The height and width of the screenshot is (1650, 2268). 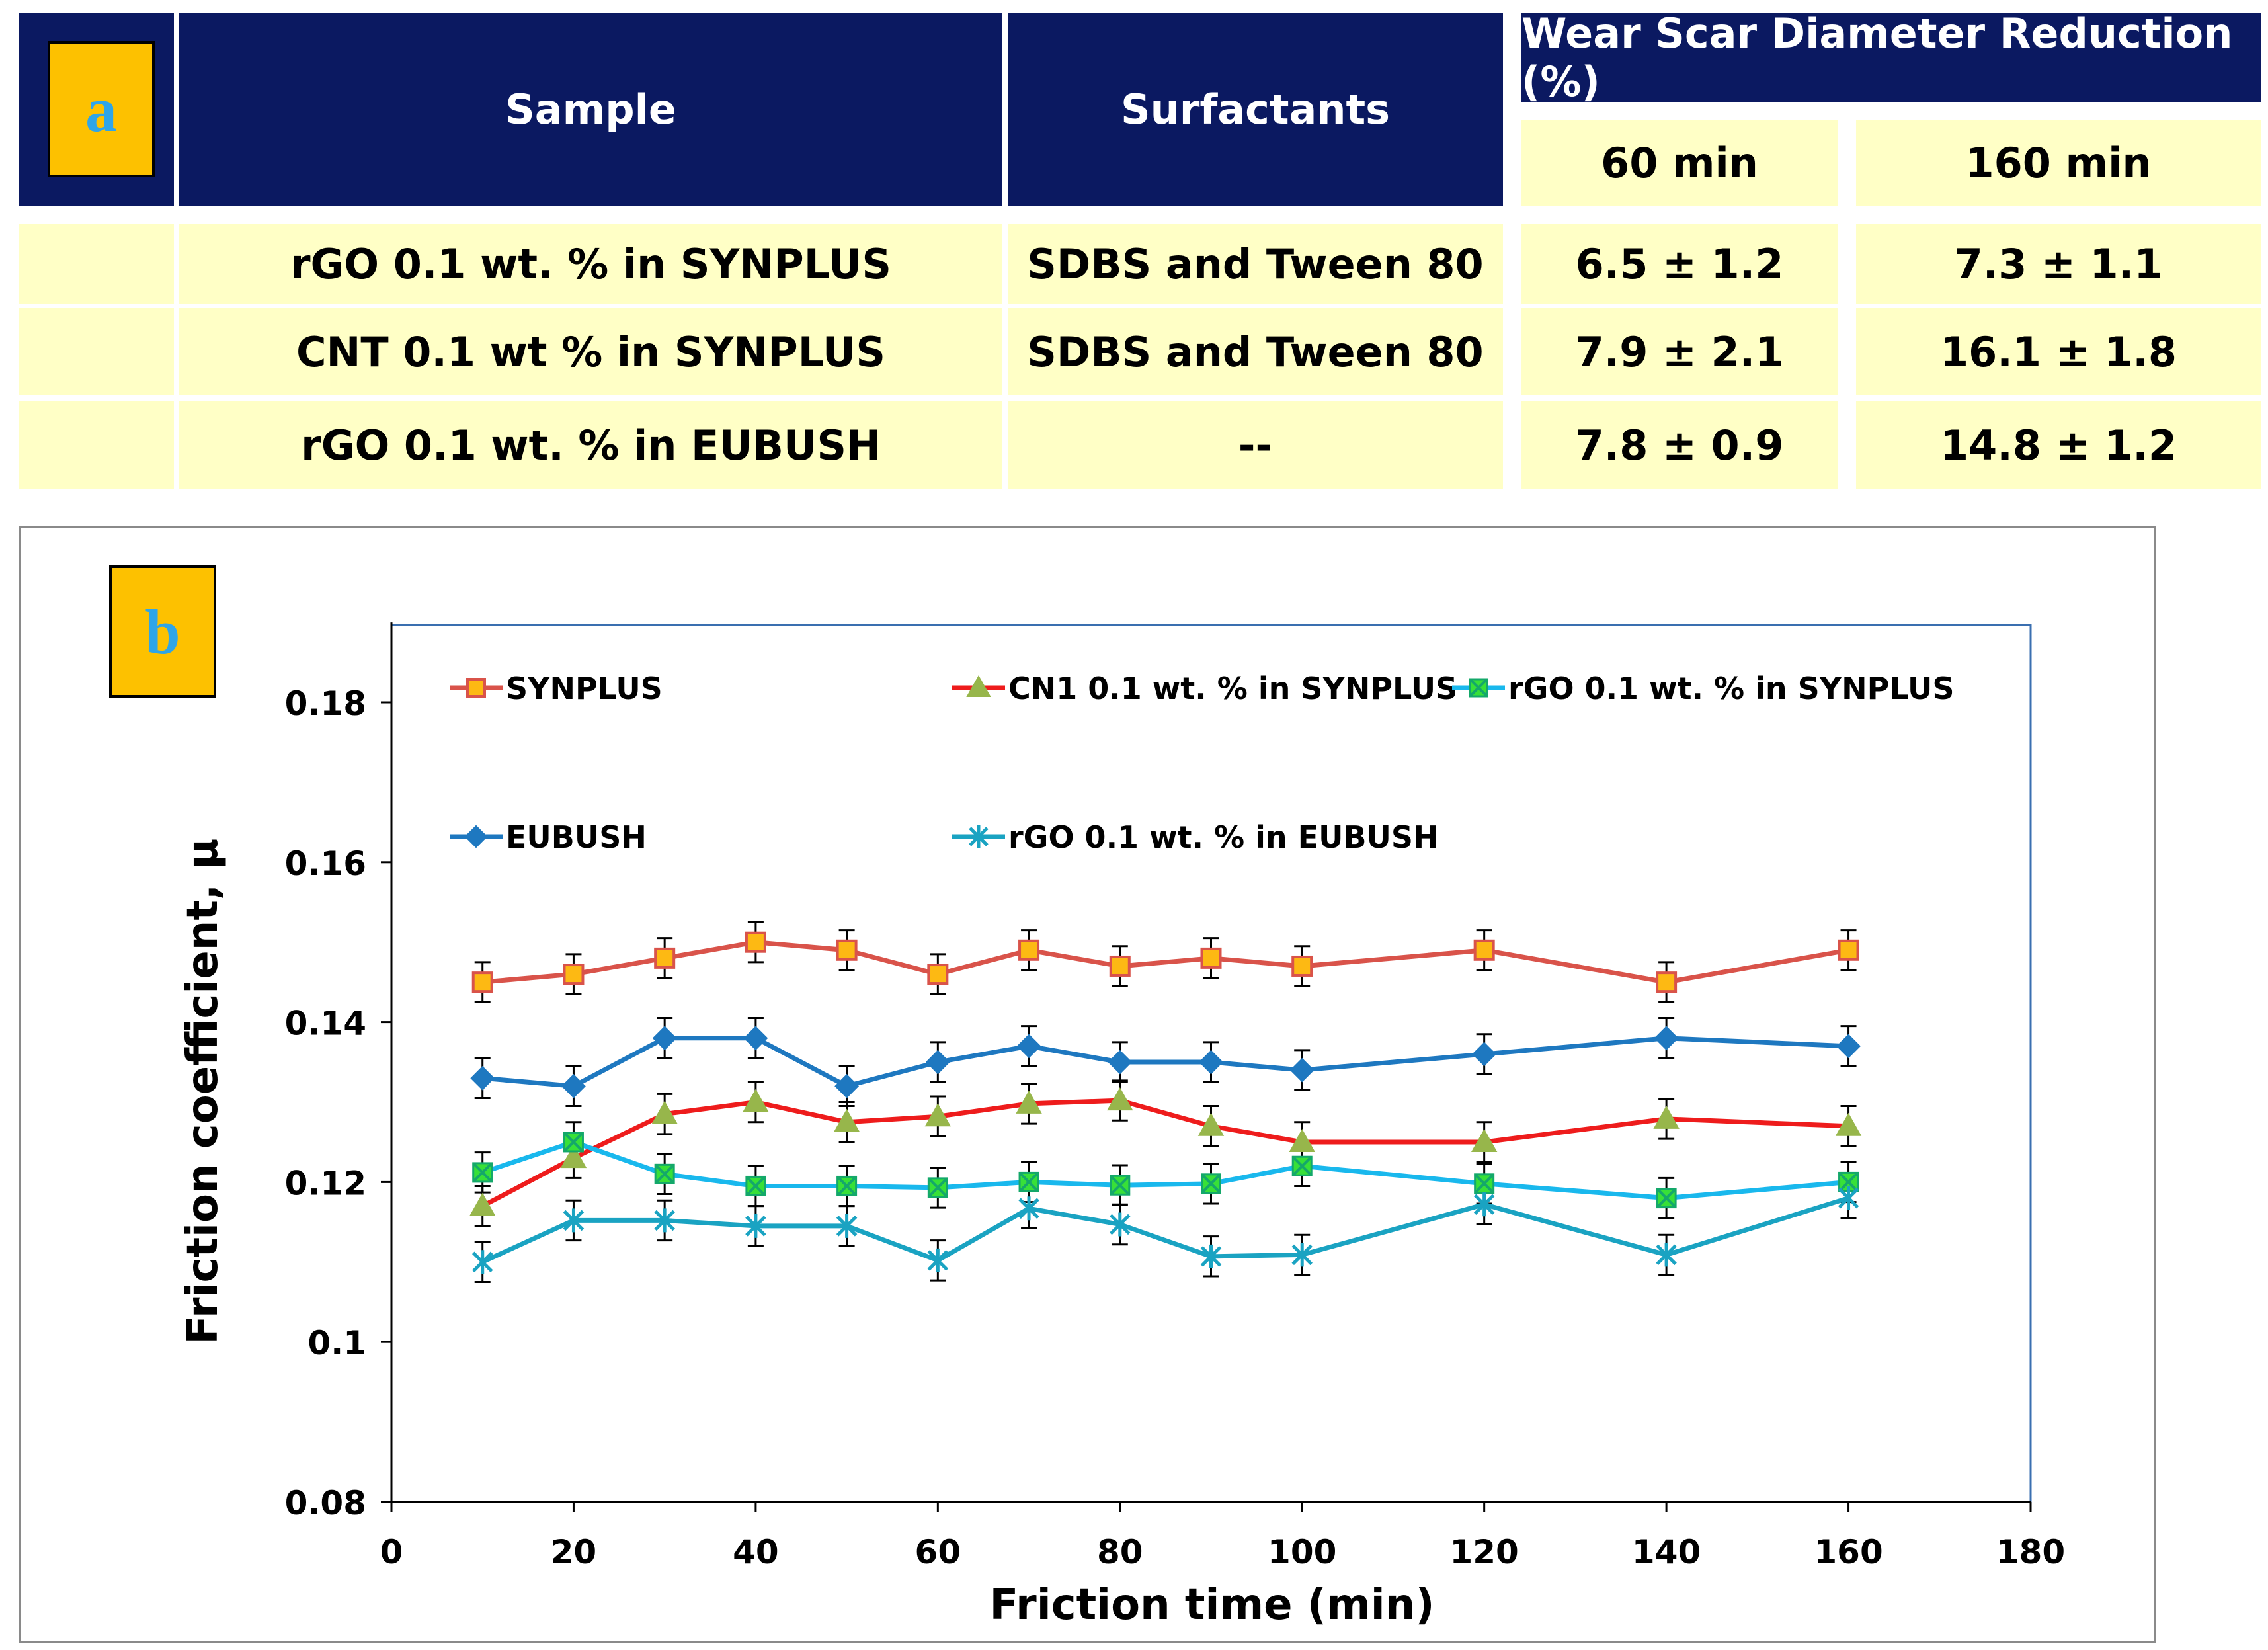 I want to click on row-1-blank, so click(x=97, y=264).